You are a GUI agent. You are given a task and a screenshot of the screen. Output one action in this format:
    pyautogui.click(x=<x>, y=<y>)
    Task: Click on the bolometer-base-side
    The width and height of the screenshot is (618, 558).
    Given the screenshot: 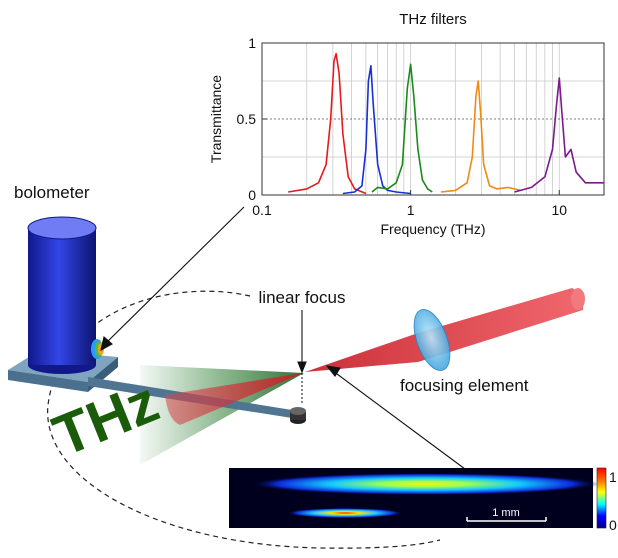 What is the action you would take?
    pyautogui.click(x=48, y=381)
    